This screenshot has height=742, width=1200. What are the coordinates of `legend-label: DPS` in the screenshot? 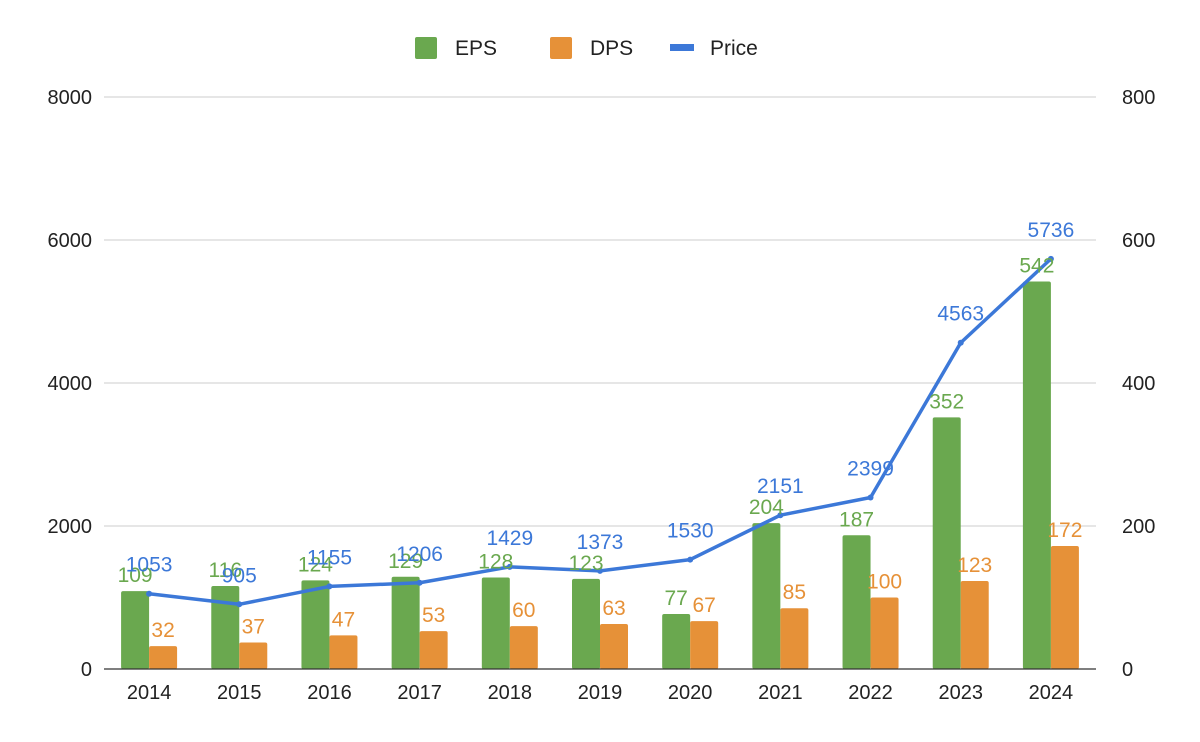 It's located at (611, 48).